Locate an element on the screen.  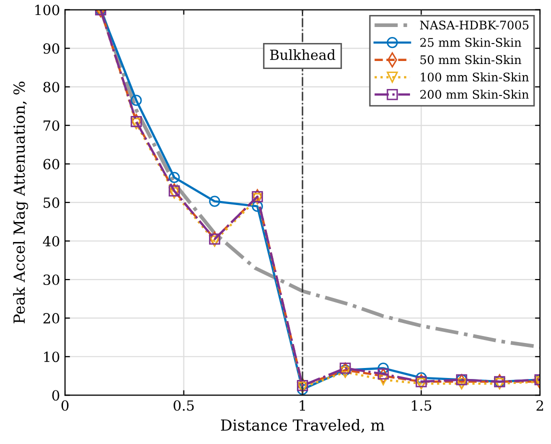
y-axis-title: Peak Accel Mag Attenuation, % is located at coordinates (20, 203).